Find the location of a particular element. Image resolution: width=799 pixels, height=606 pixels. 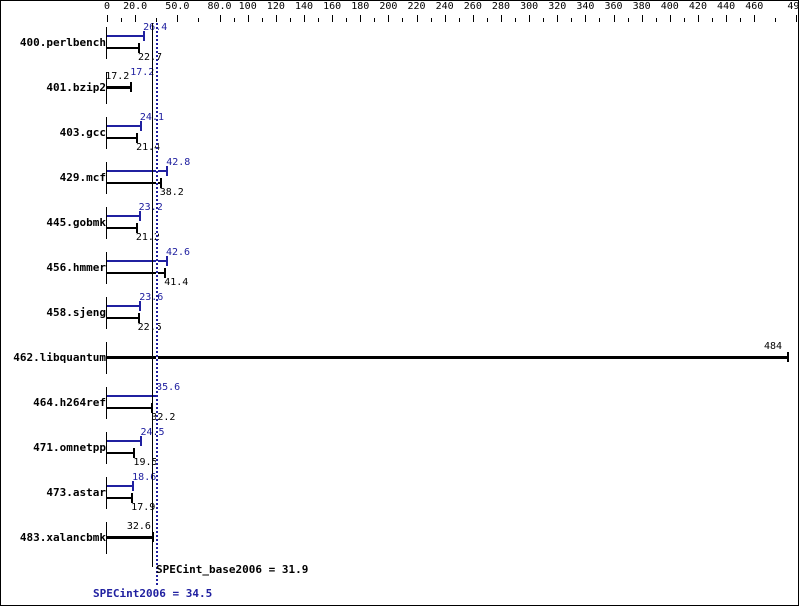

axis-tick-label: 240 is located at coordinates (444, 6).